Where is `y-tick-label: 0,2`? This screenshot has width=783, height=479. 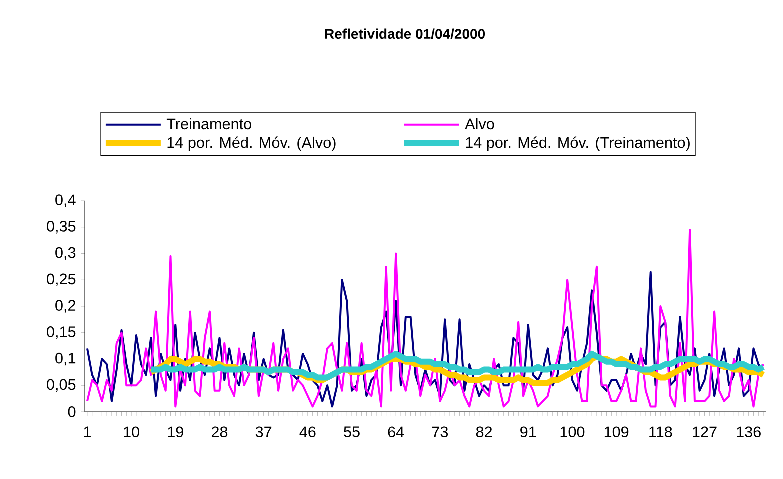
y-tick-label: 0,2 is located at coordinates (66, 306).